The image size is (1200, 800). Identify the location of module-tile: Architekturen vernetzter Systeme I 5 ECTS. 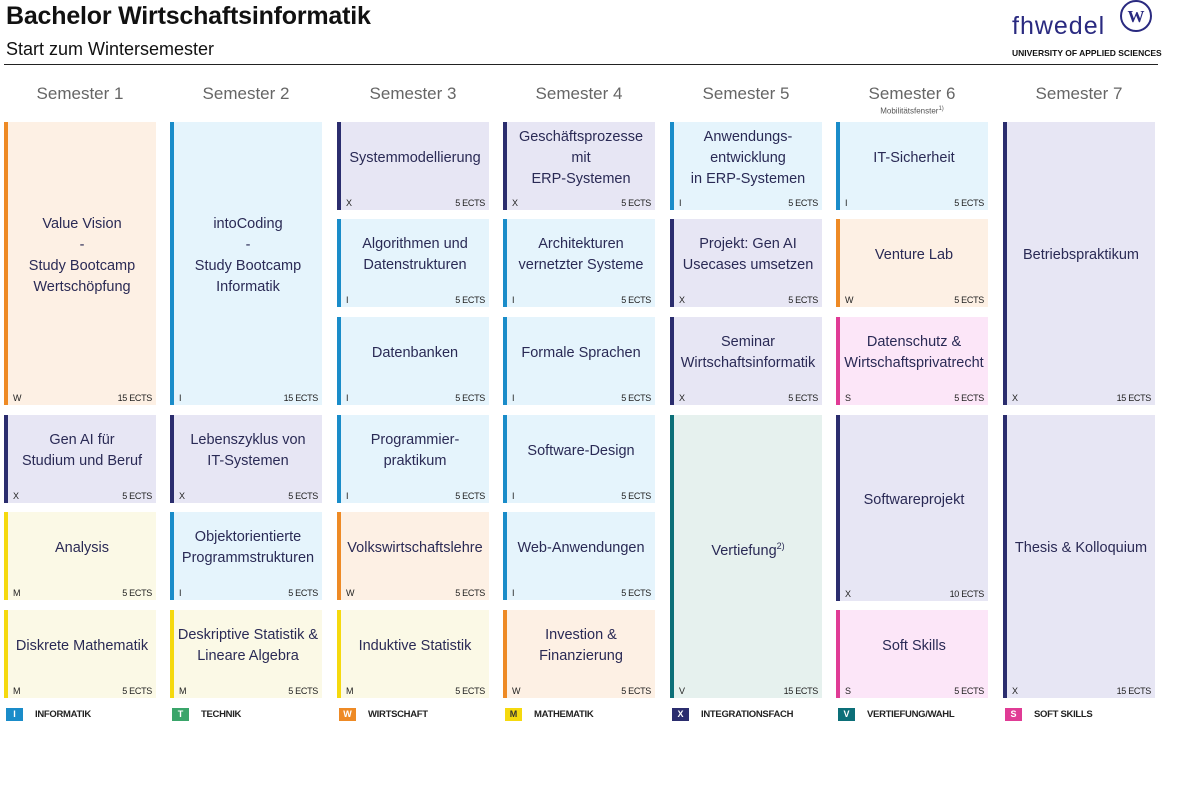
(579, 263).